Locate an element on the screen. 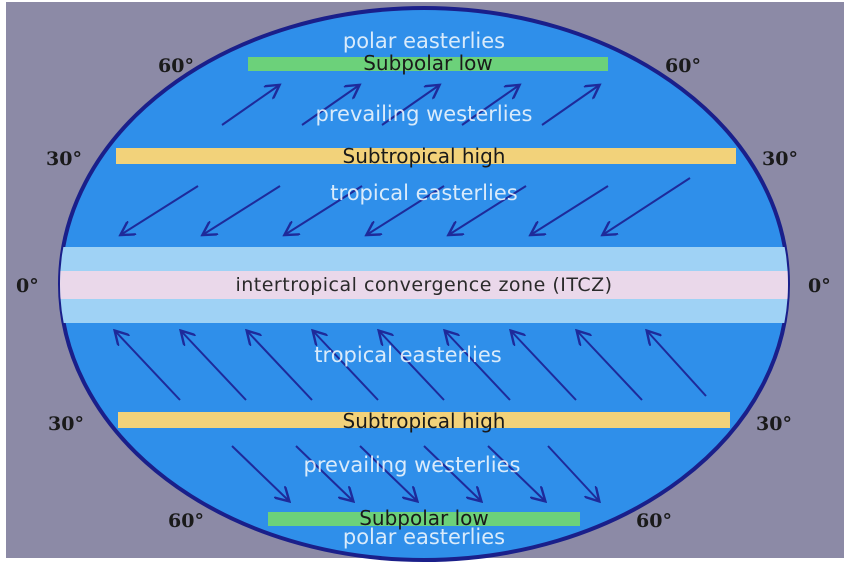  lat-n60-left: 60° is located at coordinates (176, 66).